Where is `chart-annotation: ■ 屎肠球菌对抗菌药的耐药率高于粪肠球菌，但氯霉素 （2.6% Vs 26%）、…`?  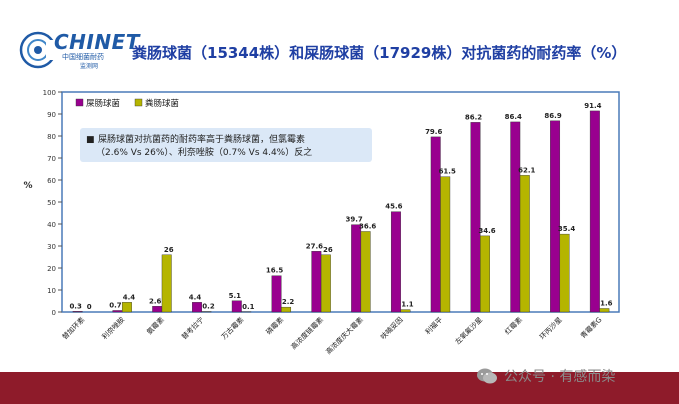 chart-annotation: ■ 屎肠球菌对抗菌药的耐药率高于粪肠球菌，但氯霉素 （2.6% Vs 26%）、… is located at coordinates (226, 145).